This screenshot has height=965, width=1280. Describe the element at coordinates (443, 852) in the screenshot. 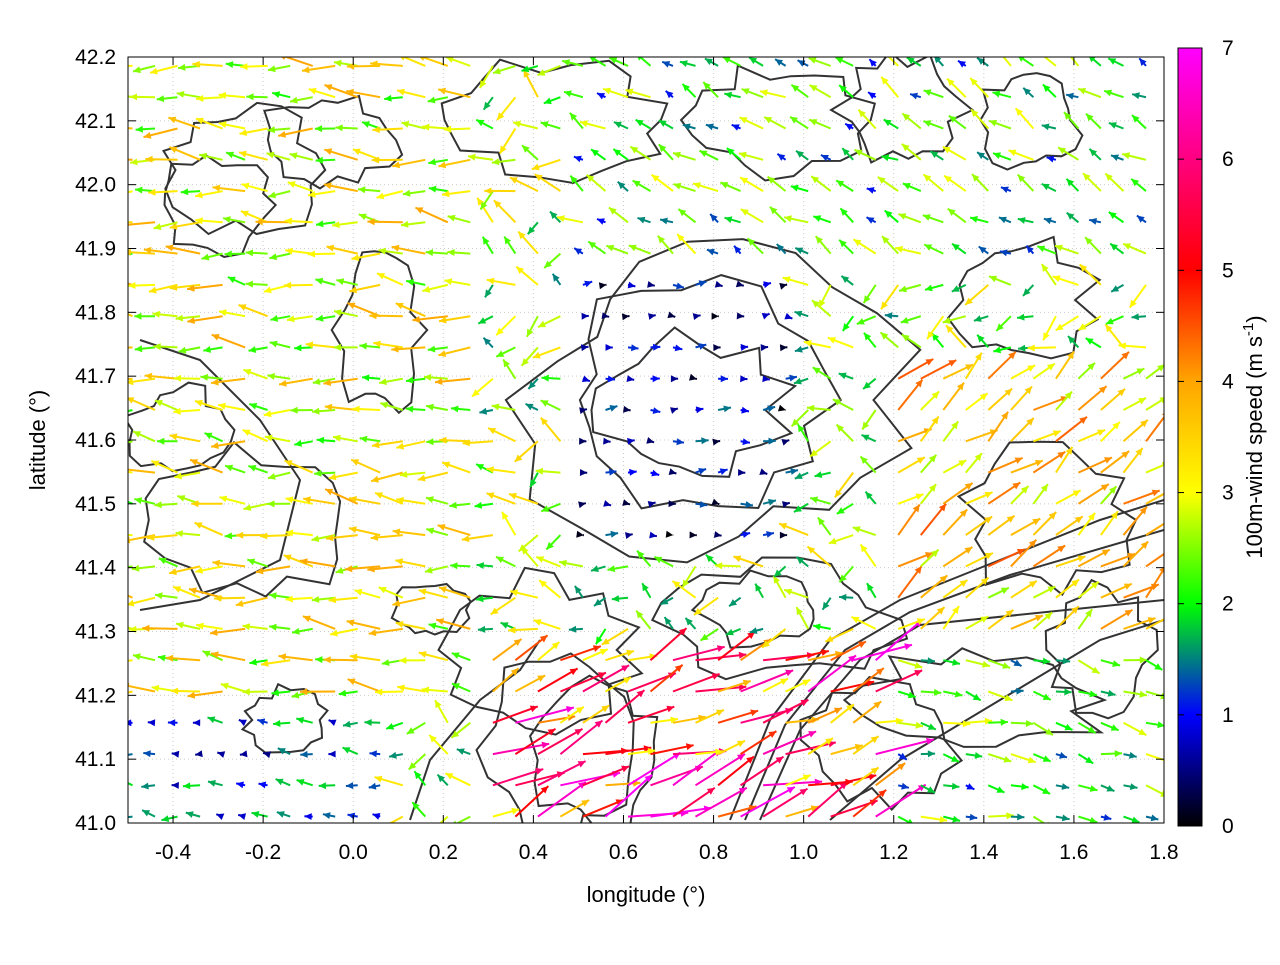

I see `x-tick-label: 0.2` at that location.